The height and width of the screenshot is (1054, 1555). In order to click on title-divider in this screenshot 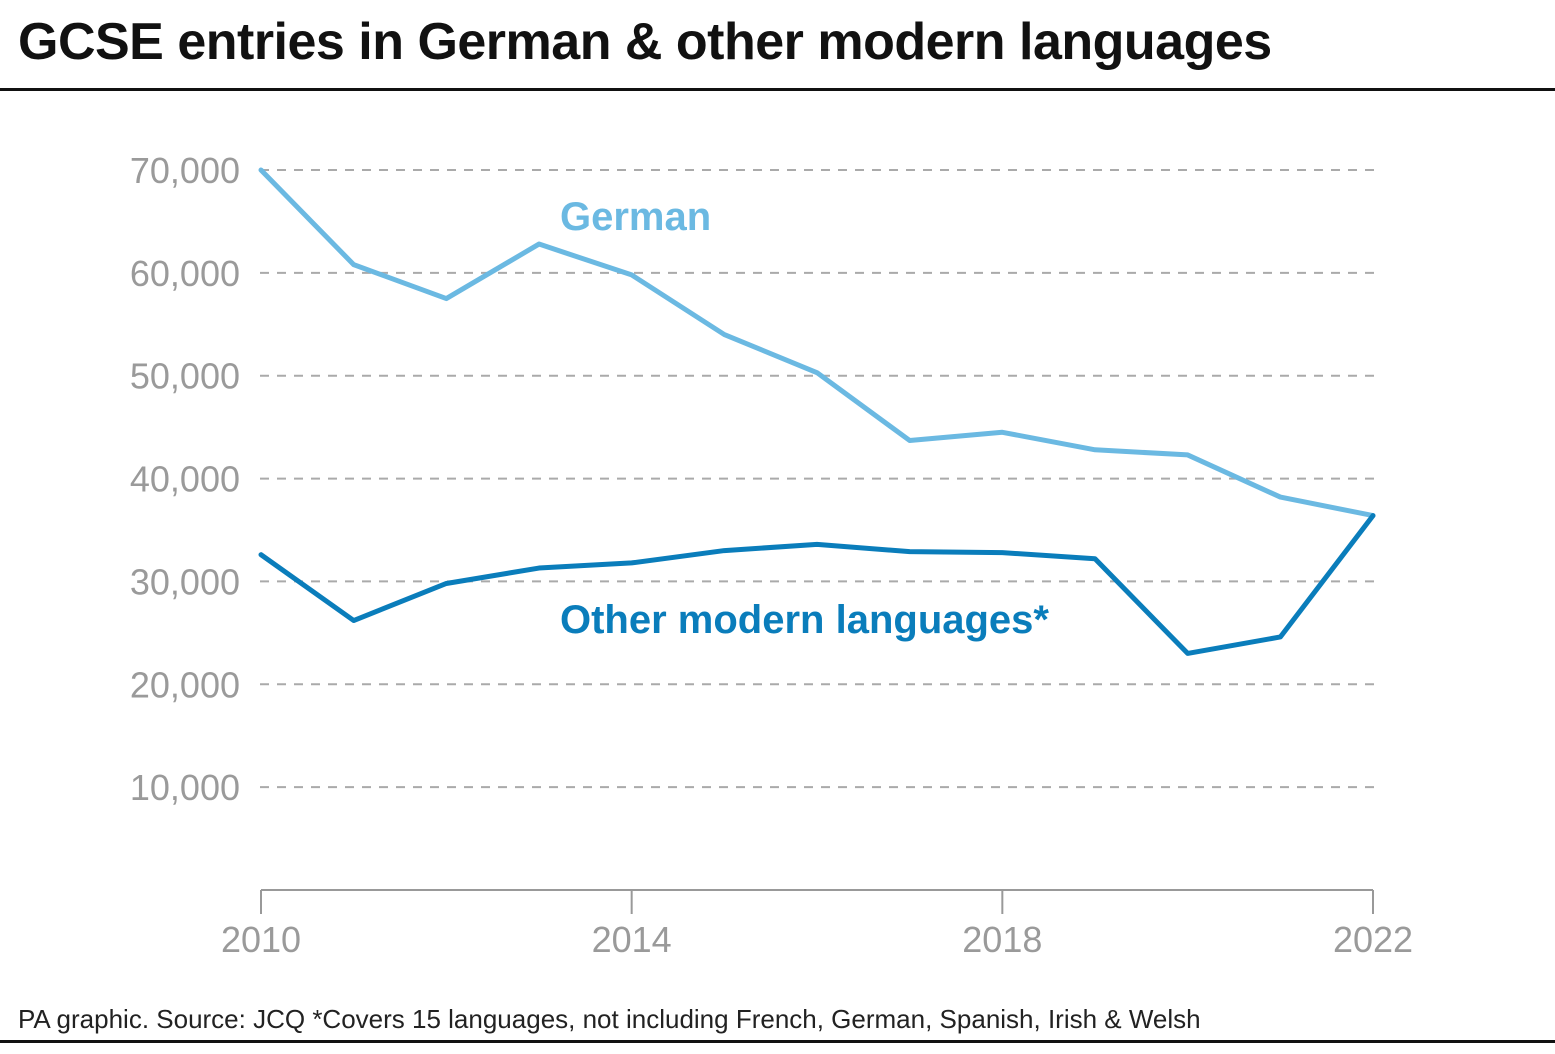, I will do `click(777, 89)`.